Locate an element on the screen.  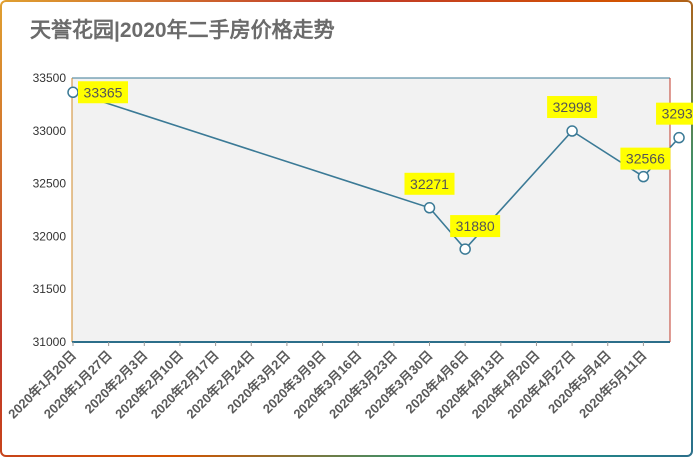
y-tick-label: 33000 is located at coordinates (50, 131).